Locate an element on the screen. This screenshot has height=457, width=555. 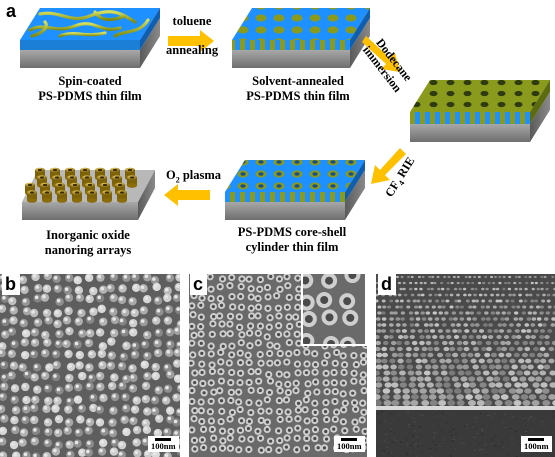
panel-c-letter: c is located at coordinates (199, 284).